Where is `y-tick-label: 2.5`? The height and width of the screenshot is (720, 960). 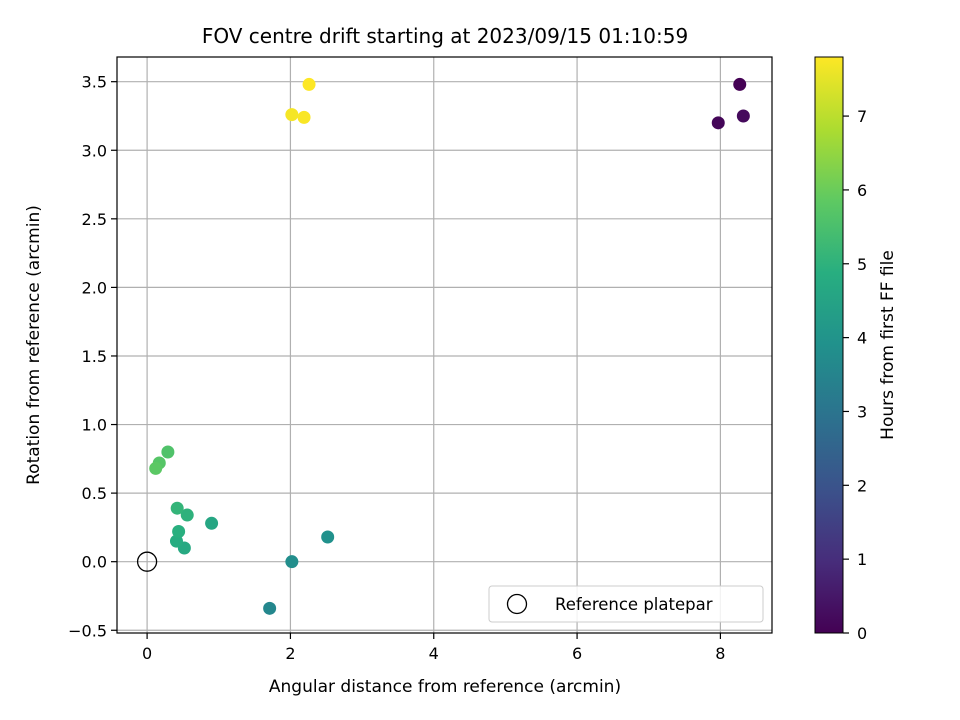 y-tick-label: 2.5 is located at coordinates (94, 219).